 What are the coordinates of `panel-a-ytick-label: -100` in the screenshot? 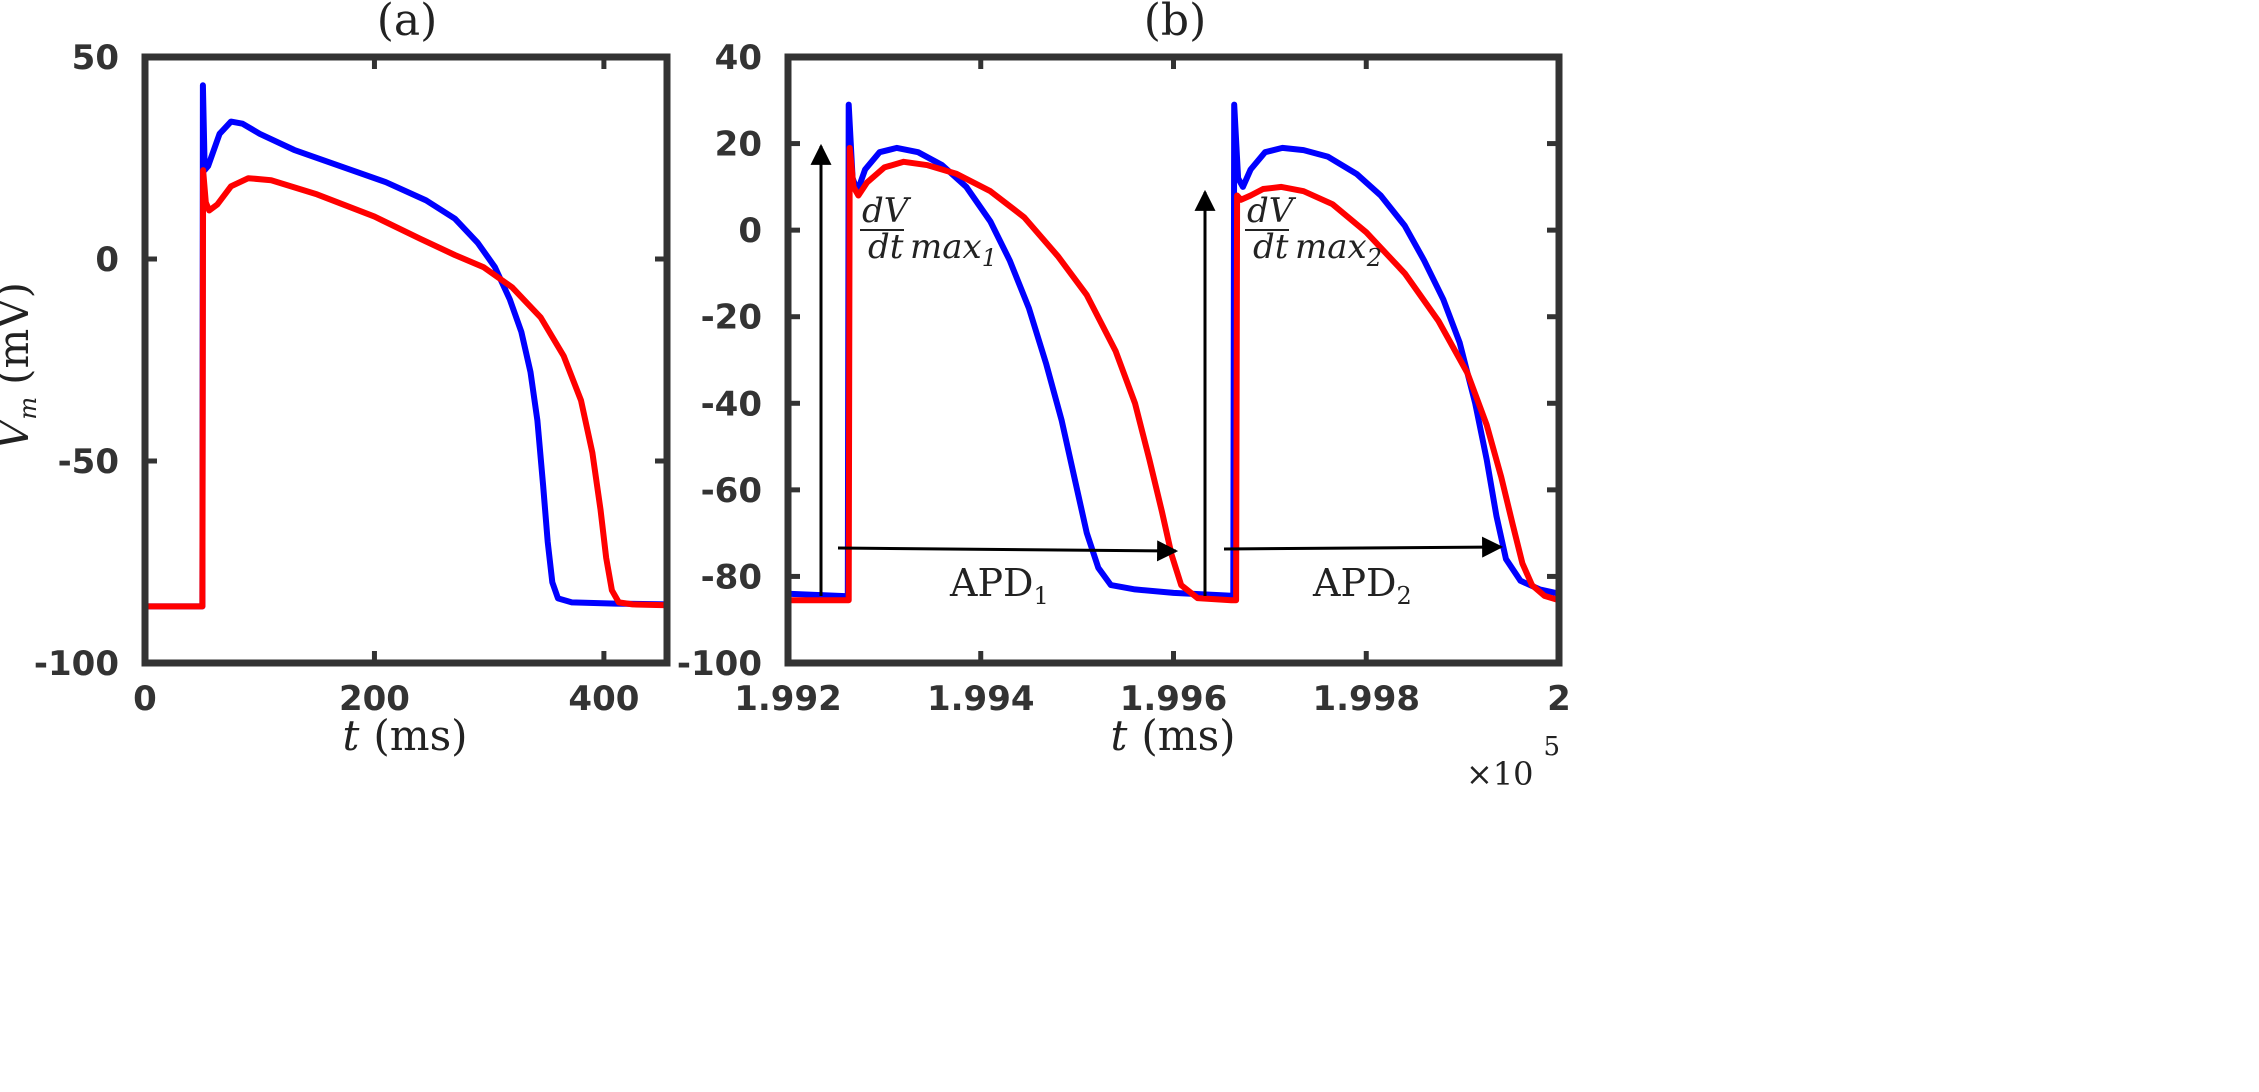 It's located at (76, 664).